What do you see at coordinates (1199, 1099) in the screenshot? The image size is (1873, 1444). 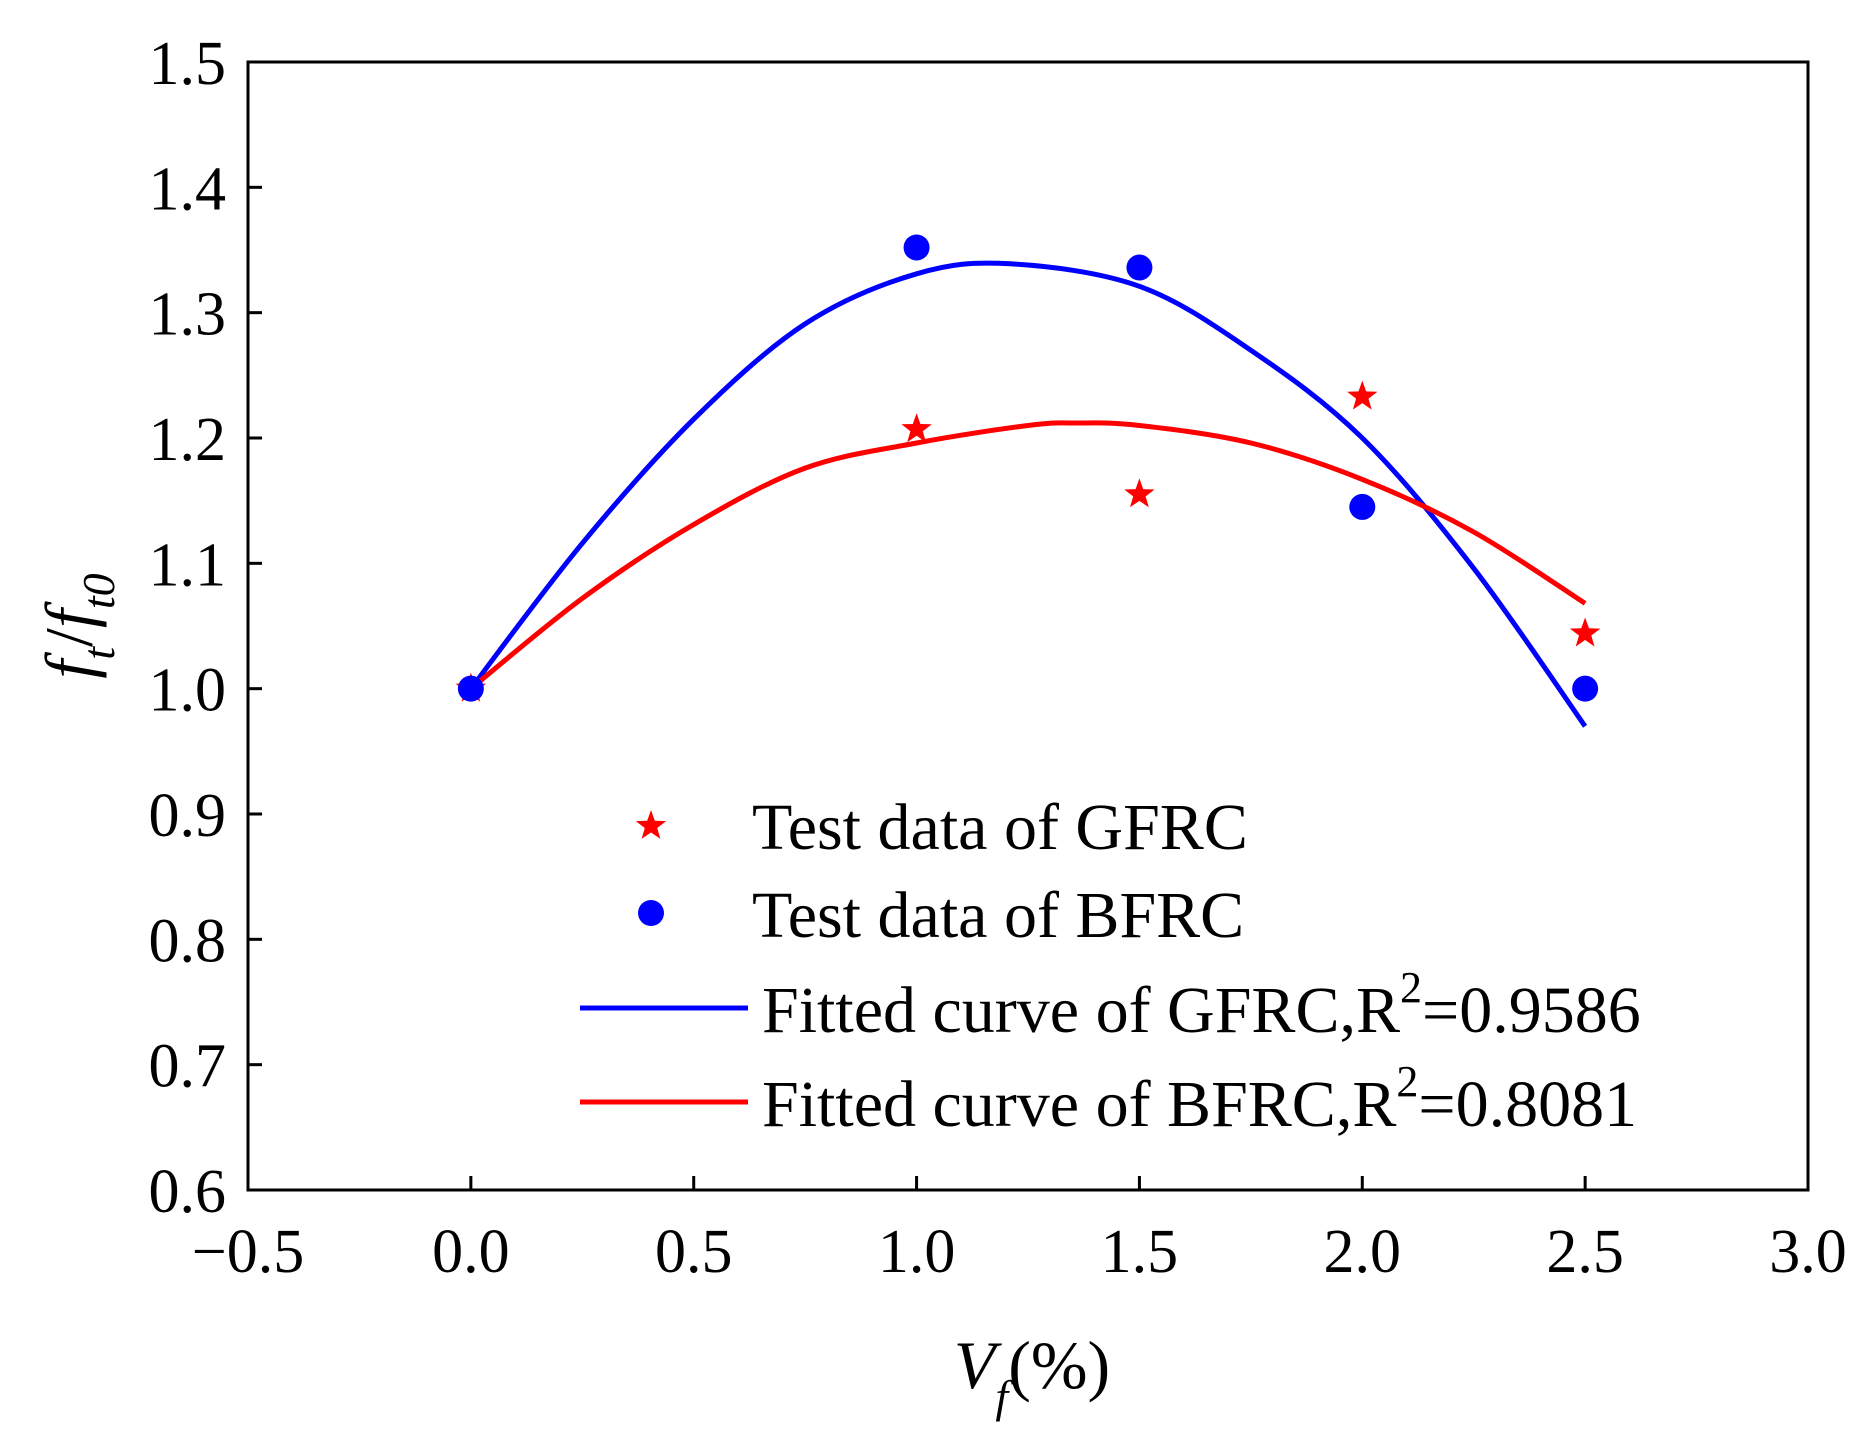 I see `legend-label-bfrc-fit: Fitted curve of BFRC,R2=0.8081` at bounding box center [1199, 1099].